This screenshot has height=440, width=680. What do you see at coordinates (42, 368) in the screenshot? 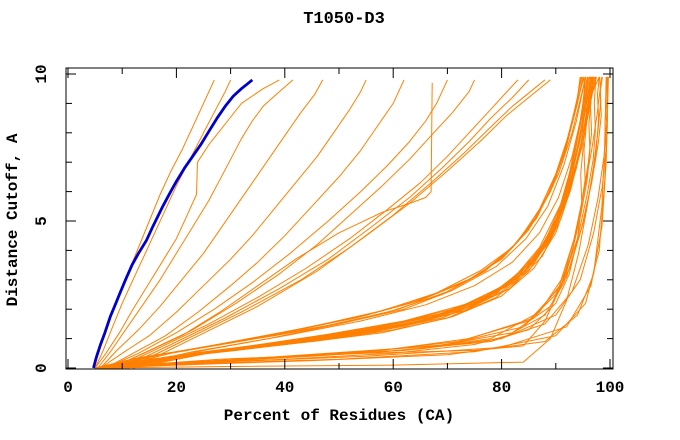
I see `y-tick-label: 0` at bounding box center [42, 368].